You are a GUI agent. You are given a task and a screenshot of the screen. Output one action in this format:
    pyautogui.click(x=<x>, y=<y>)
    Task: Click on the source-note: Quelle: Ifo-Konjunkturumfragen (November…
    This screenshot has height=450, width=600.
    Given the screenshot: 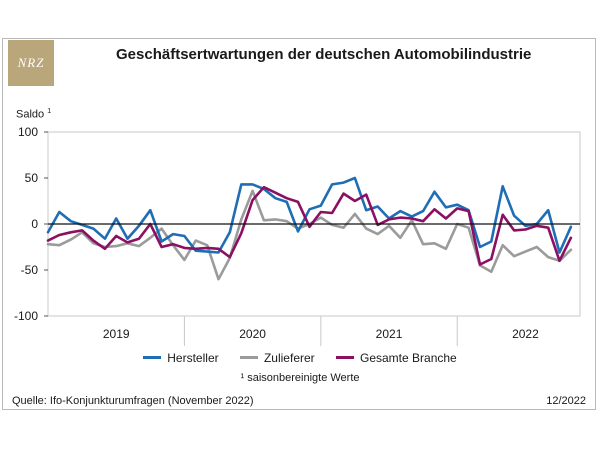 What is the action you would take?
    pyautogui.click(x=133, y=401)
    